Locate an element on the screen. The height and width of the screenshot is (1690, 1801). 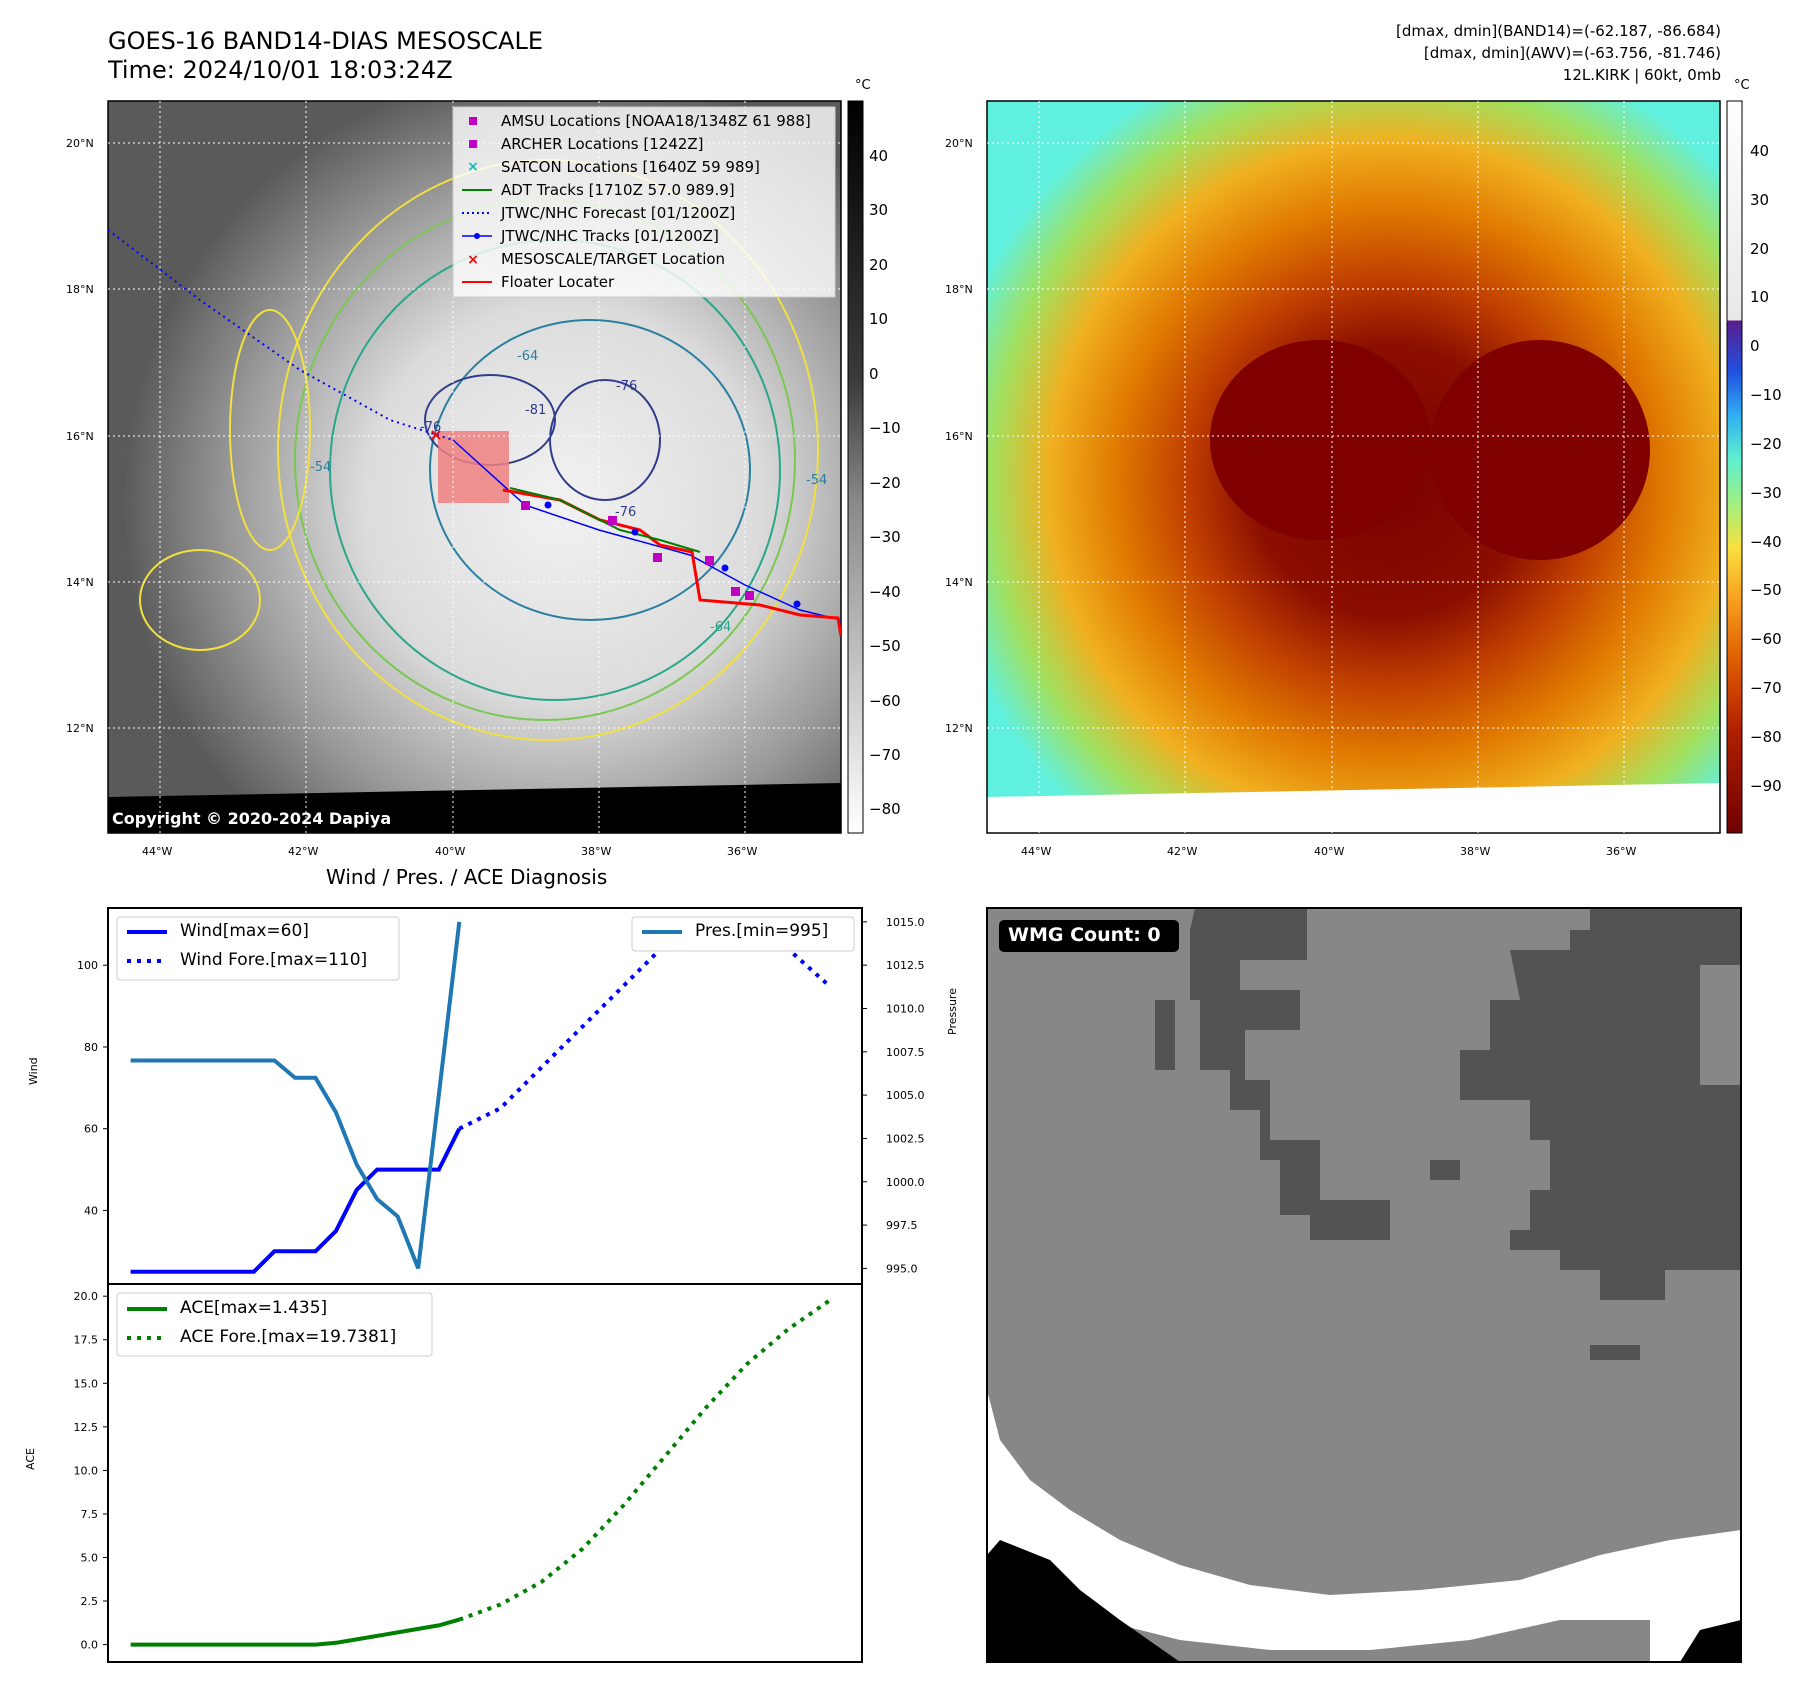
legend-amsu: AMSU Locations [NOAA18/1348Z 61 988] is located at coordinates (656, 121).